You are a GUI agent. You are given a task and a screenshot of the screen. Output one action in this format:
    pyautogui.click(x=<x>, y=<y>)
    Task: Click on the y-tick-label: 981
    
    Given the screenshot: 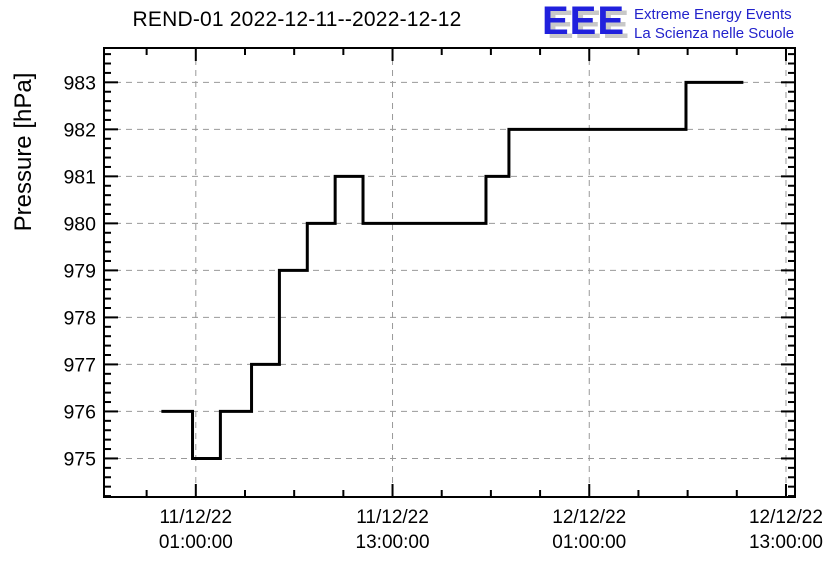 What is the action you would take?
    pyautogui.click(x=79, y=177)
    